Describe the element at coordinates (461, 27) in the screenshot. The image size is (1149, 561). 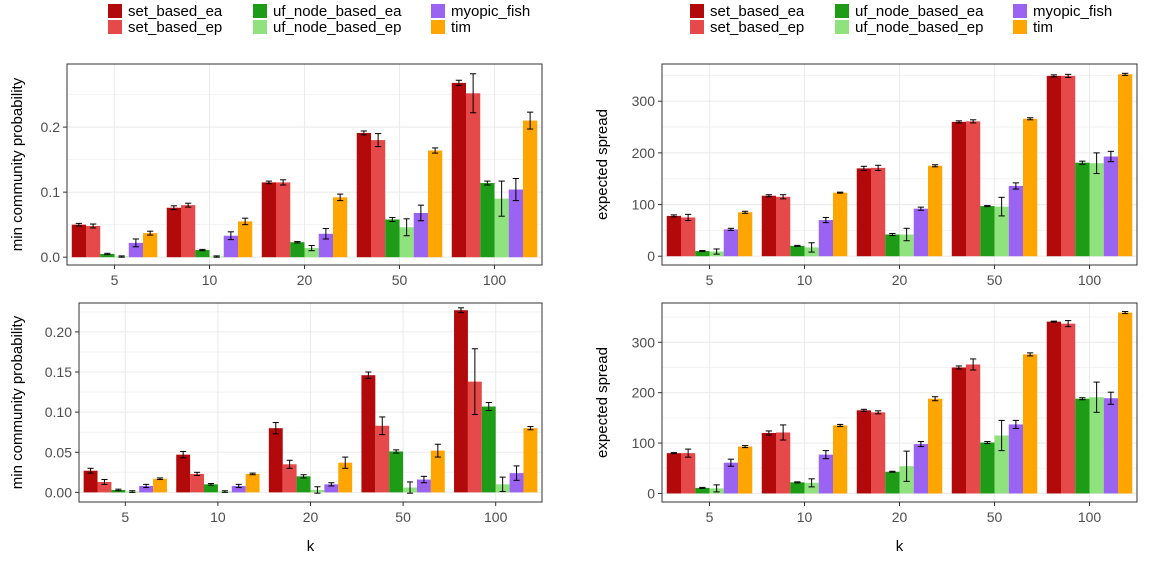
I see `legend-left-label-tim: tim` at that location.